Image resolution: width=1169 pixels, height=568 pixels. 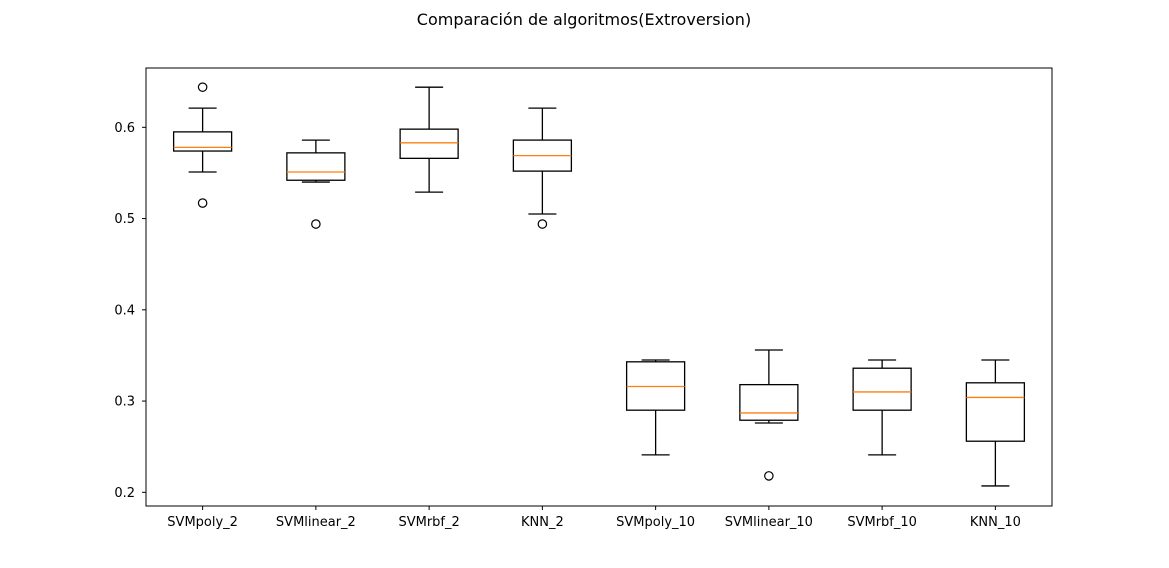 What do you see at coordinates (995, 522) in the screenshot?
I see `x-tick-label: KNN_10` at bounding box center [995, 522].